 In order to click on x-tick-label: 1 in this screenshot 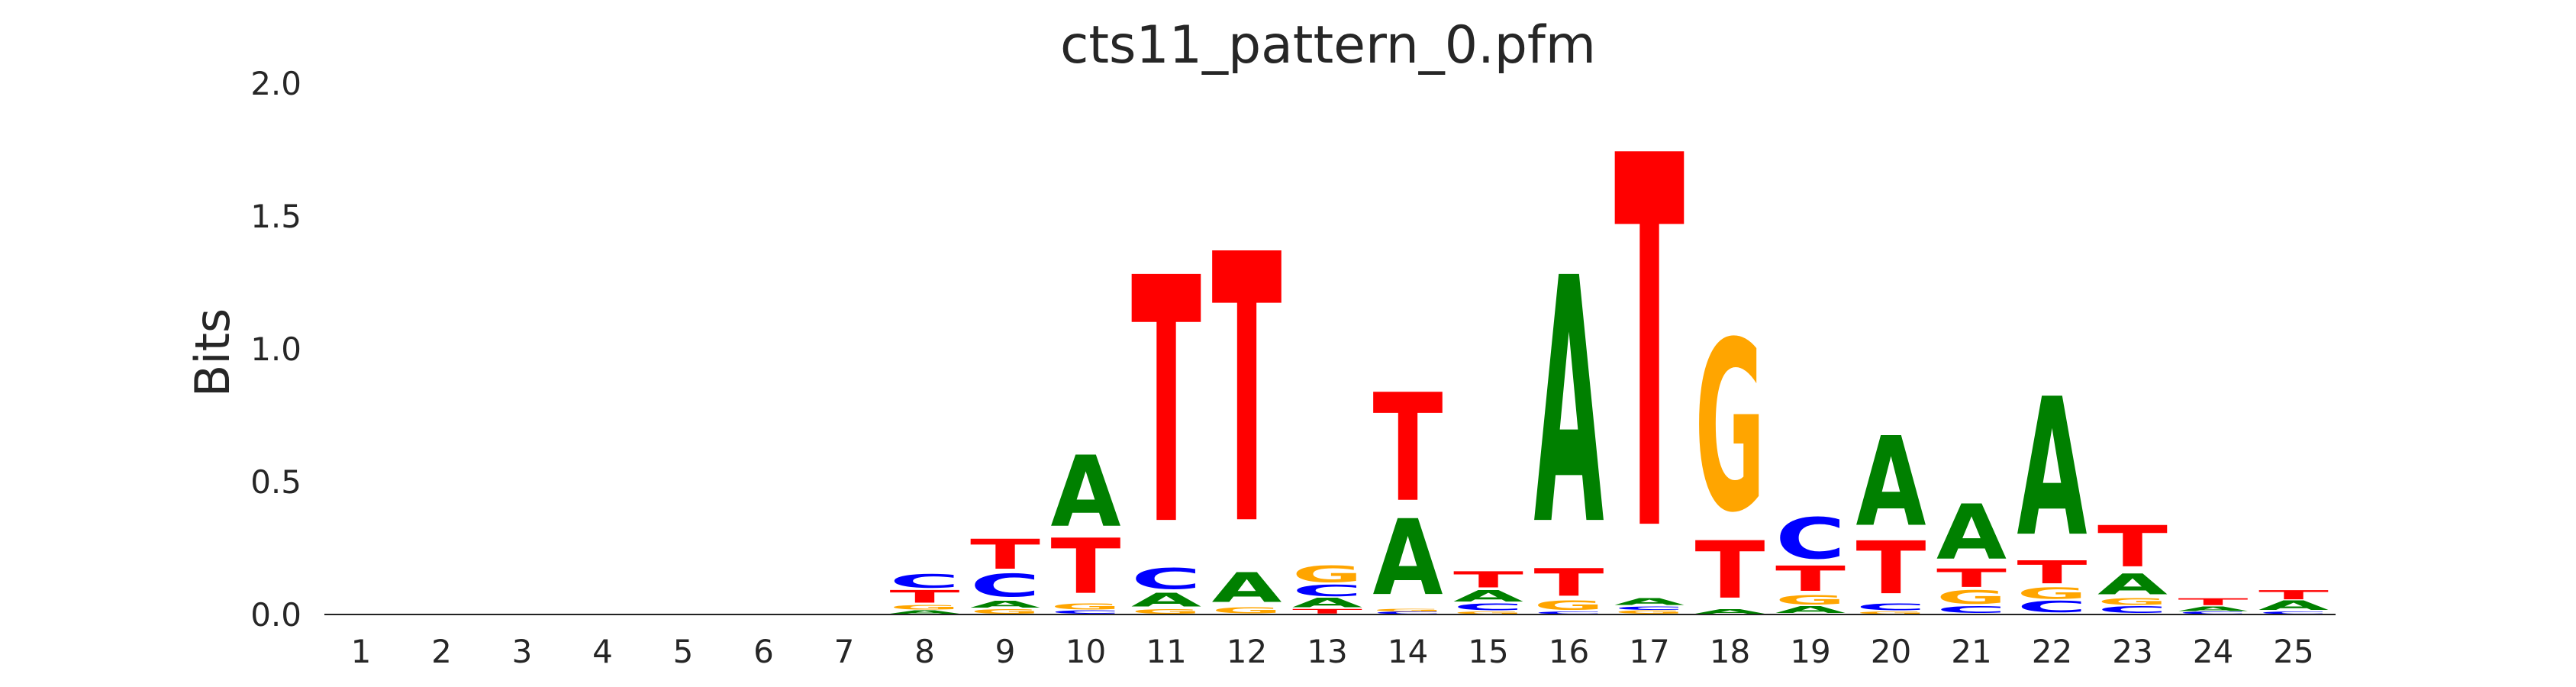, I will do `click(362, 651)`.